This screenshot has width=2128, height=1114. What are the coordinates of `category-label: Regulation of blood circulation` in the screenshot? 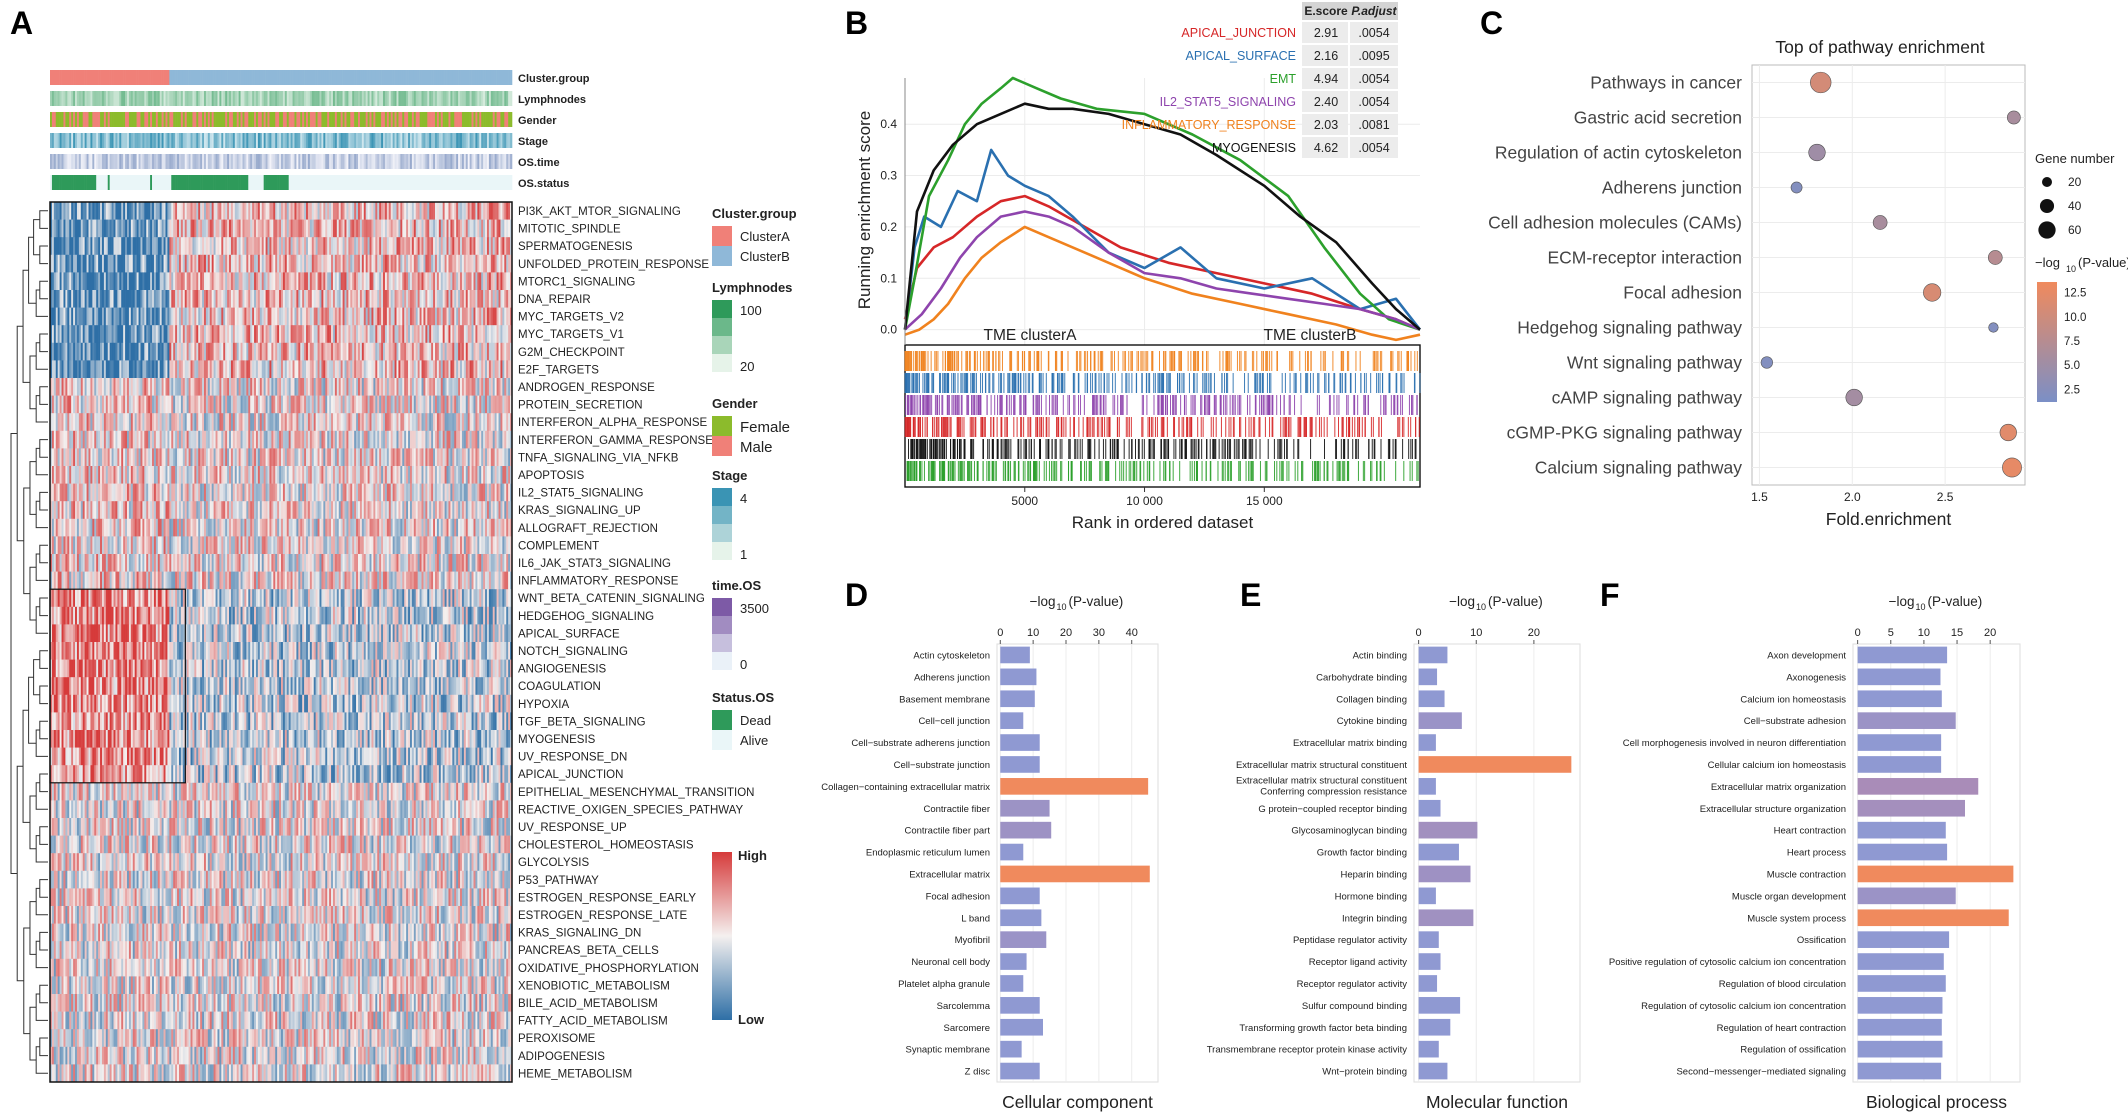 It's located at (1782, 984).